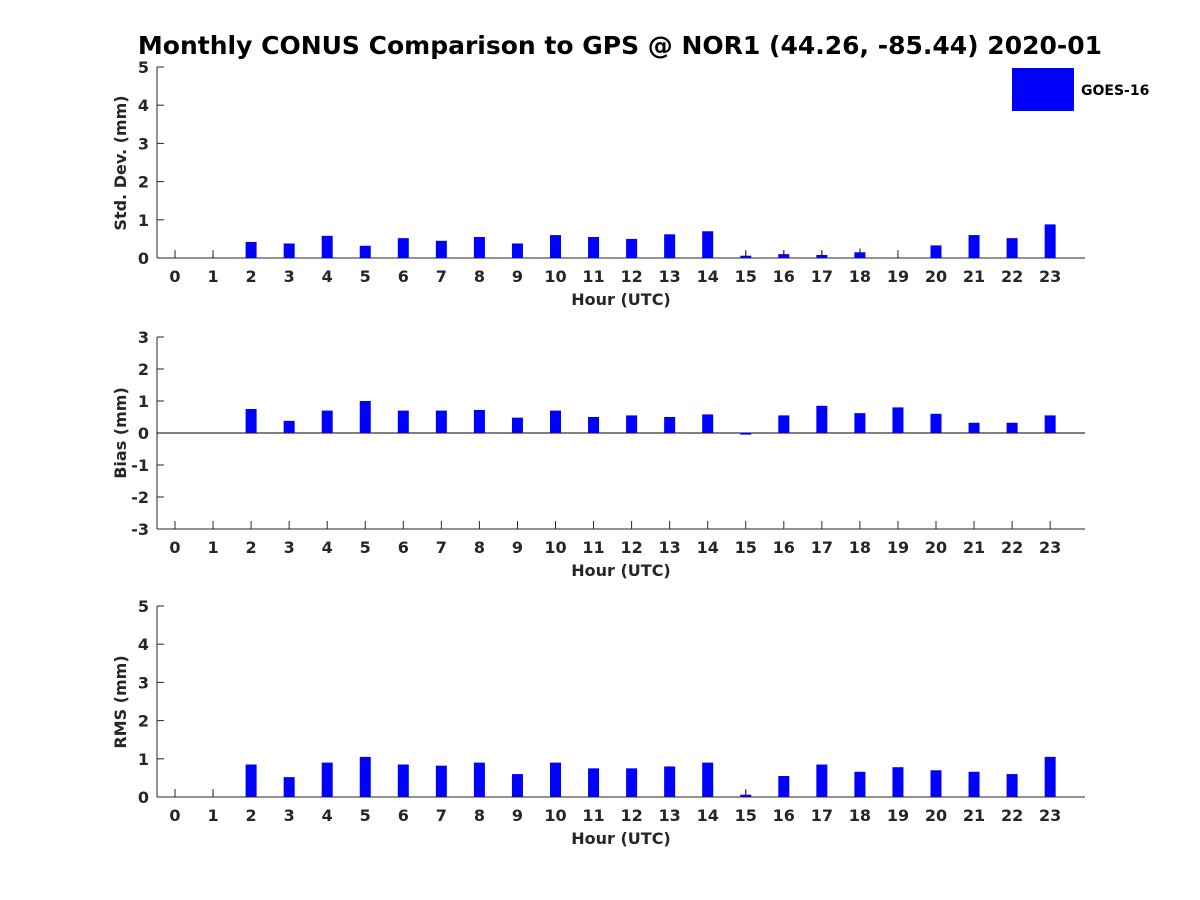 The height and width of the screenshot is (900, 1200). What do you see at coordinates (174, 815) in the screenshot?
I see `x-tick-label: 0` at bounding box center [174, 815].